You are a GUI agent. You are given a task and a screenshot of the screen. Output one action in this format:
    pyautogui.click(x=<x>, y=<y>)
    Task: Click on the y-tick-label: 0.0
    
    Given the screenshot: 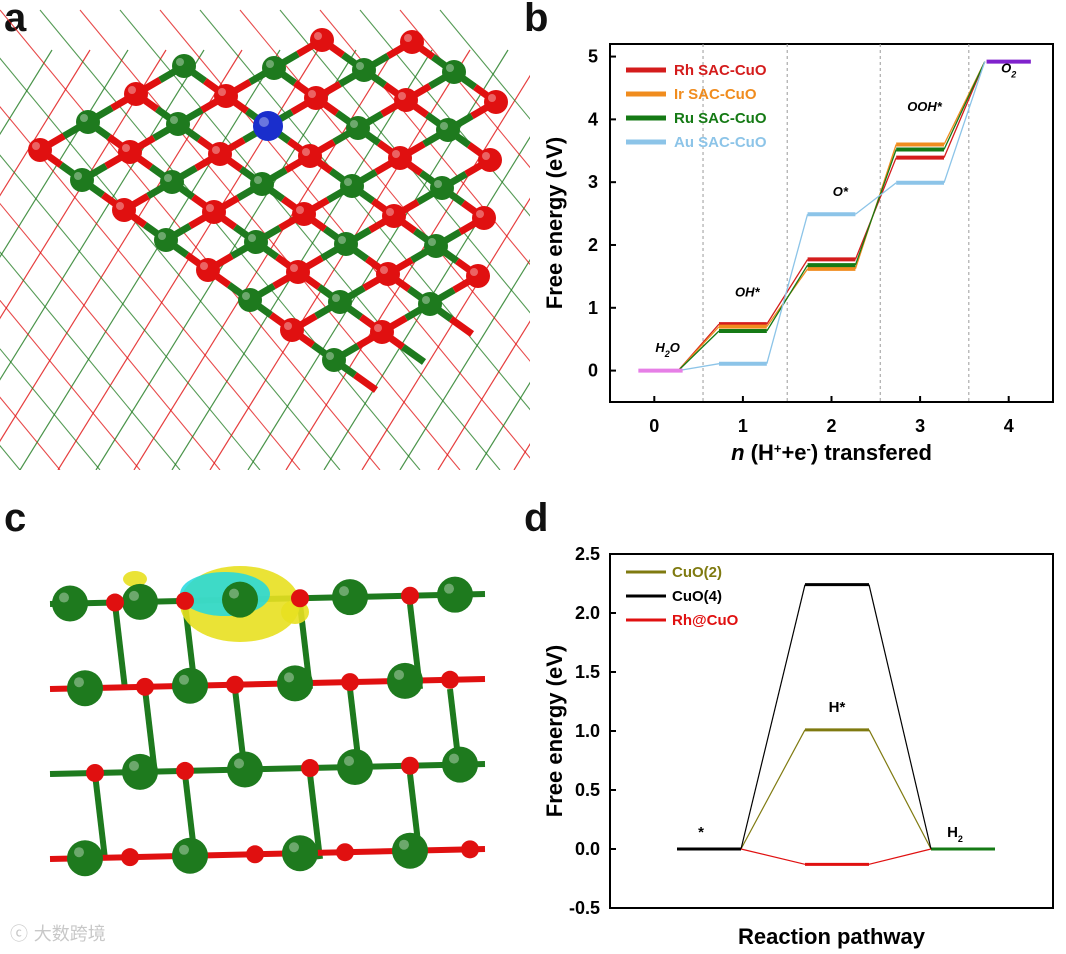 What is the action you would take?
    pyautogui.click(x=587, y=849)
    